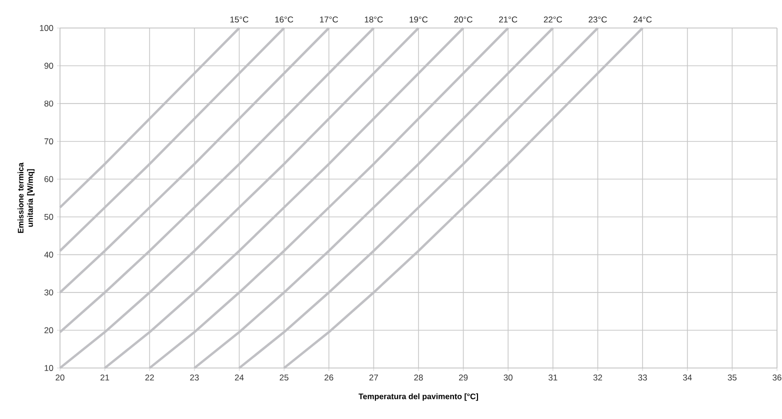 The height and width of the screenshot is (419, 782). I want to click on x-tick-label: 30, so click(508, 377).